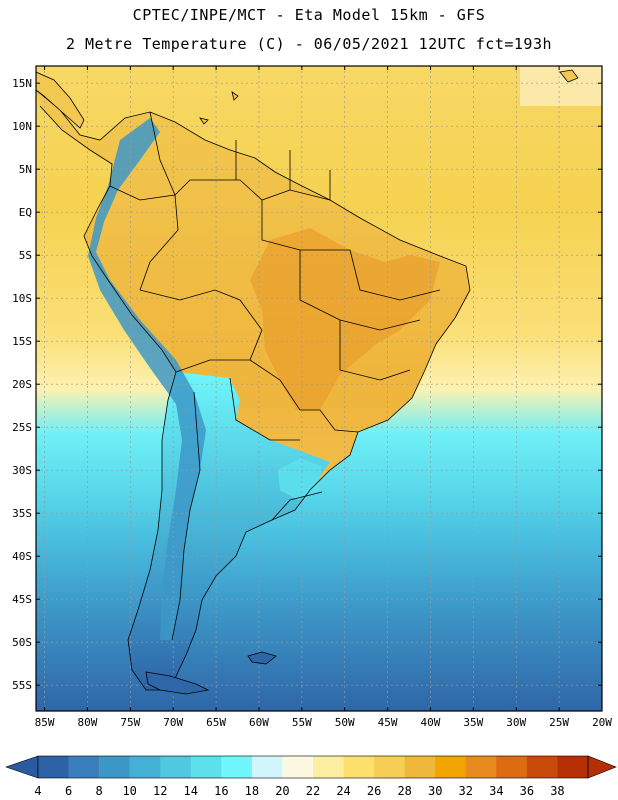  What do you see at coordinates (22, 556) in the screenshot?
I see `lat-label: 40S` at bounding box center [22, 556].